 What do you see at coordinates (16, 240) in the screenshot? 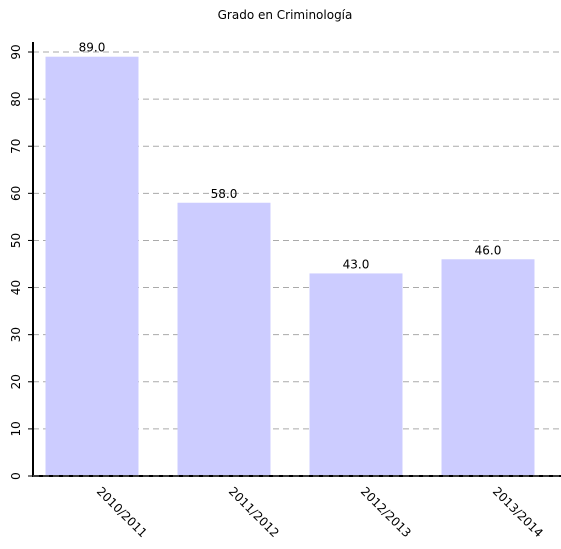
I see `y-tick-label: 50` at bounding box center [16, 240].